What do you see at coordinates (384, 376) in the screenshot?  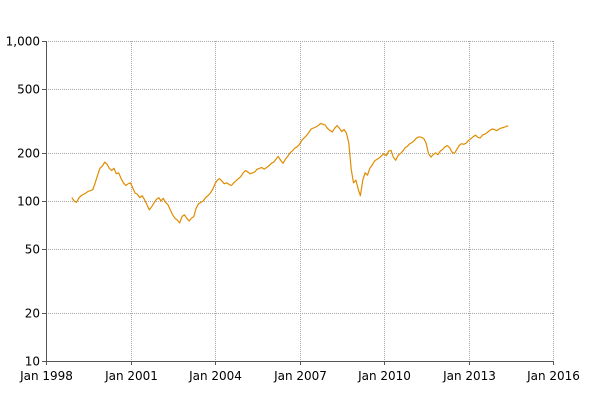 I see `x-tick-label: Jan 2010` at bounding box center [384, 376].